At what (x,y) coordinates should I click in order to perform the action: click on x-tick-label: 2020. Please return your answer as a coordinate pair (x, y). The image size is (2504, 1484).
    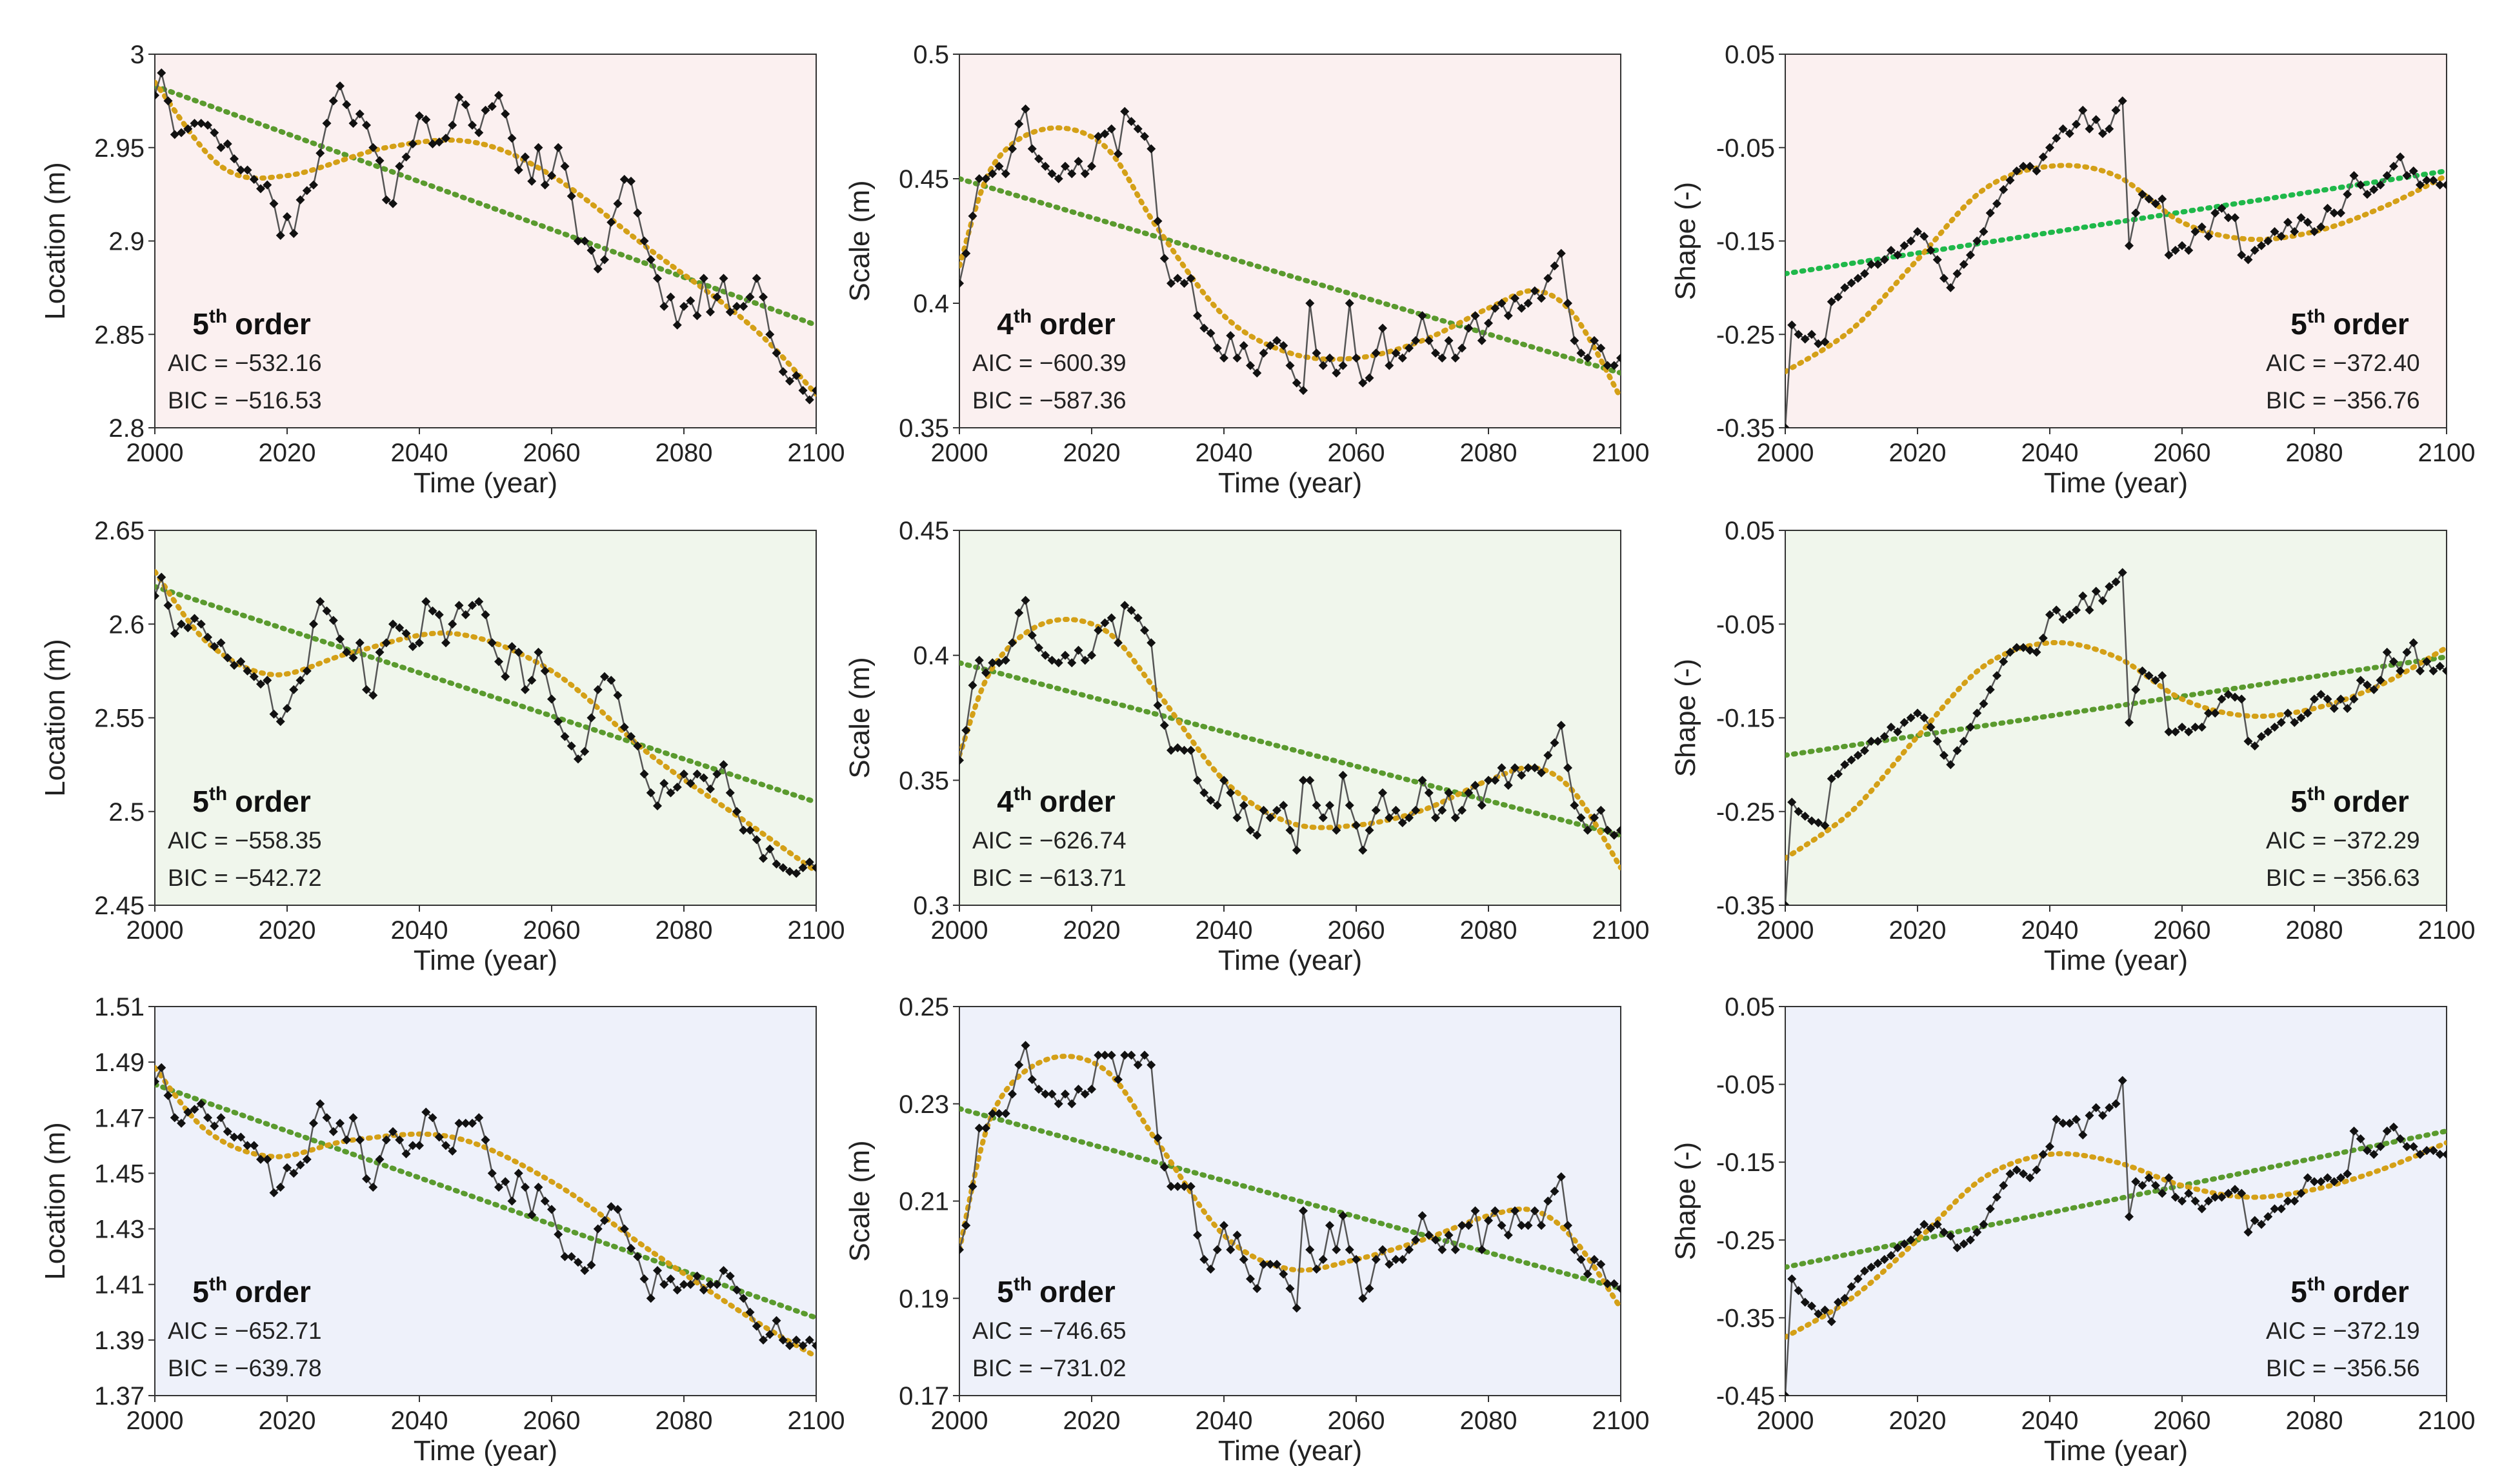
    Looking at the image, I should click on (1092, 1421).